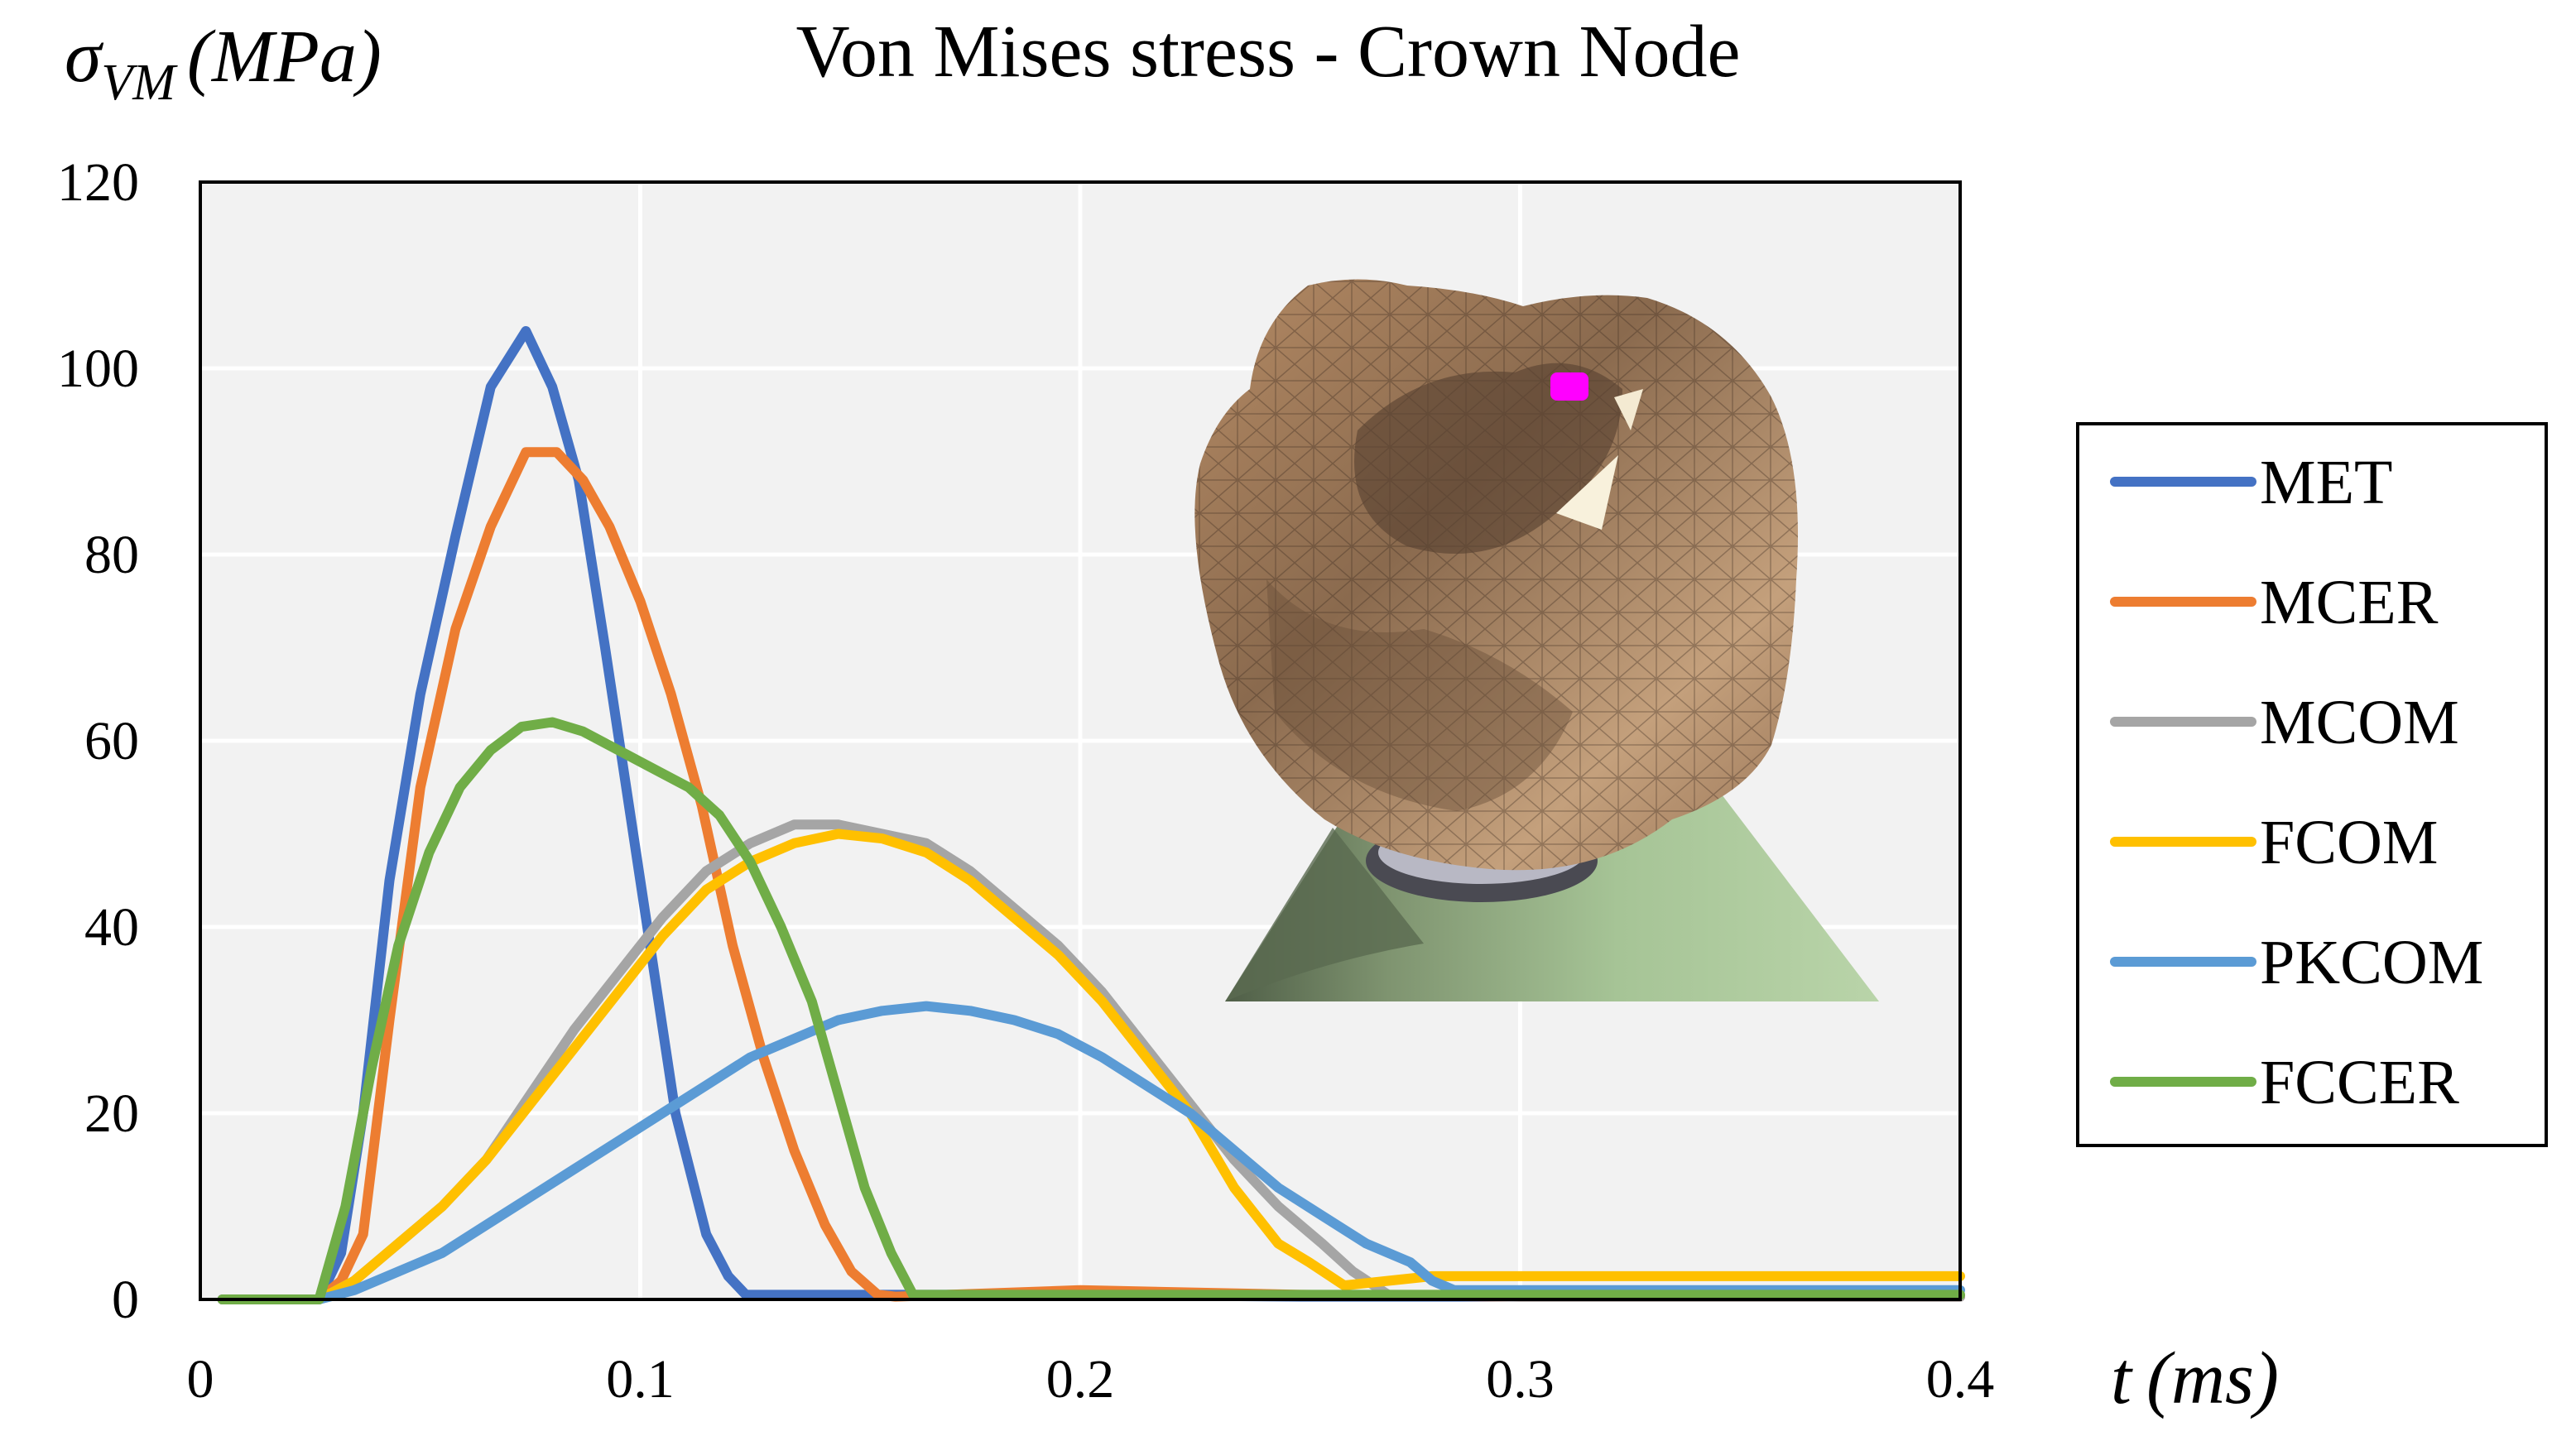 The image size is (2576, 1436). I want to click on crown-node-marker, so click(1569, 386).